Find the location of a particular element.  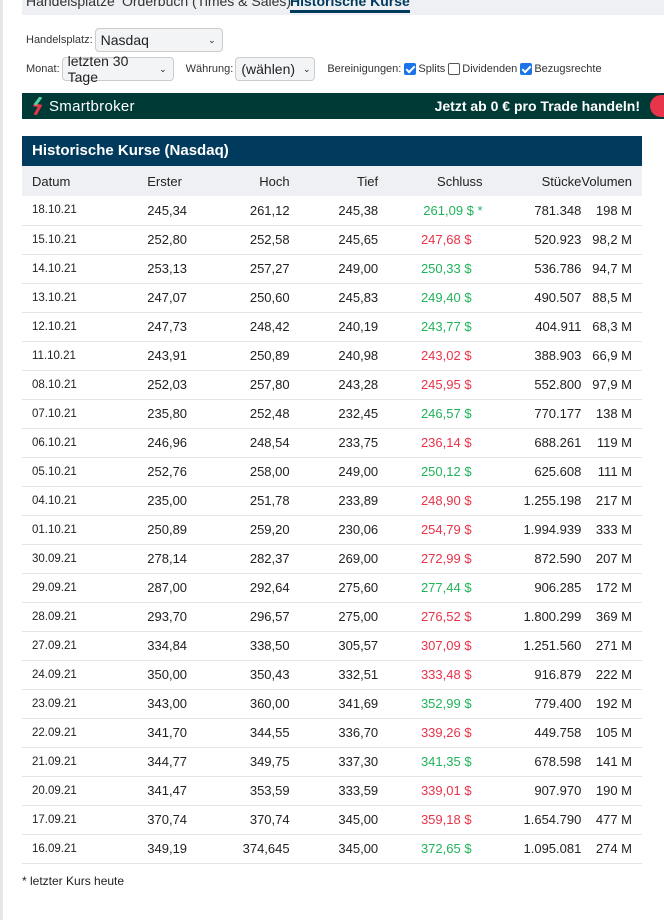

cell-erster: 370,74 is located at coordinates (151, 820).